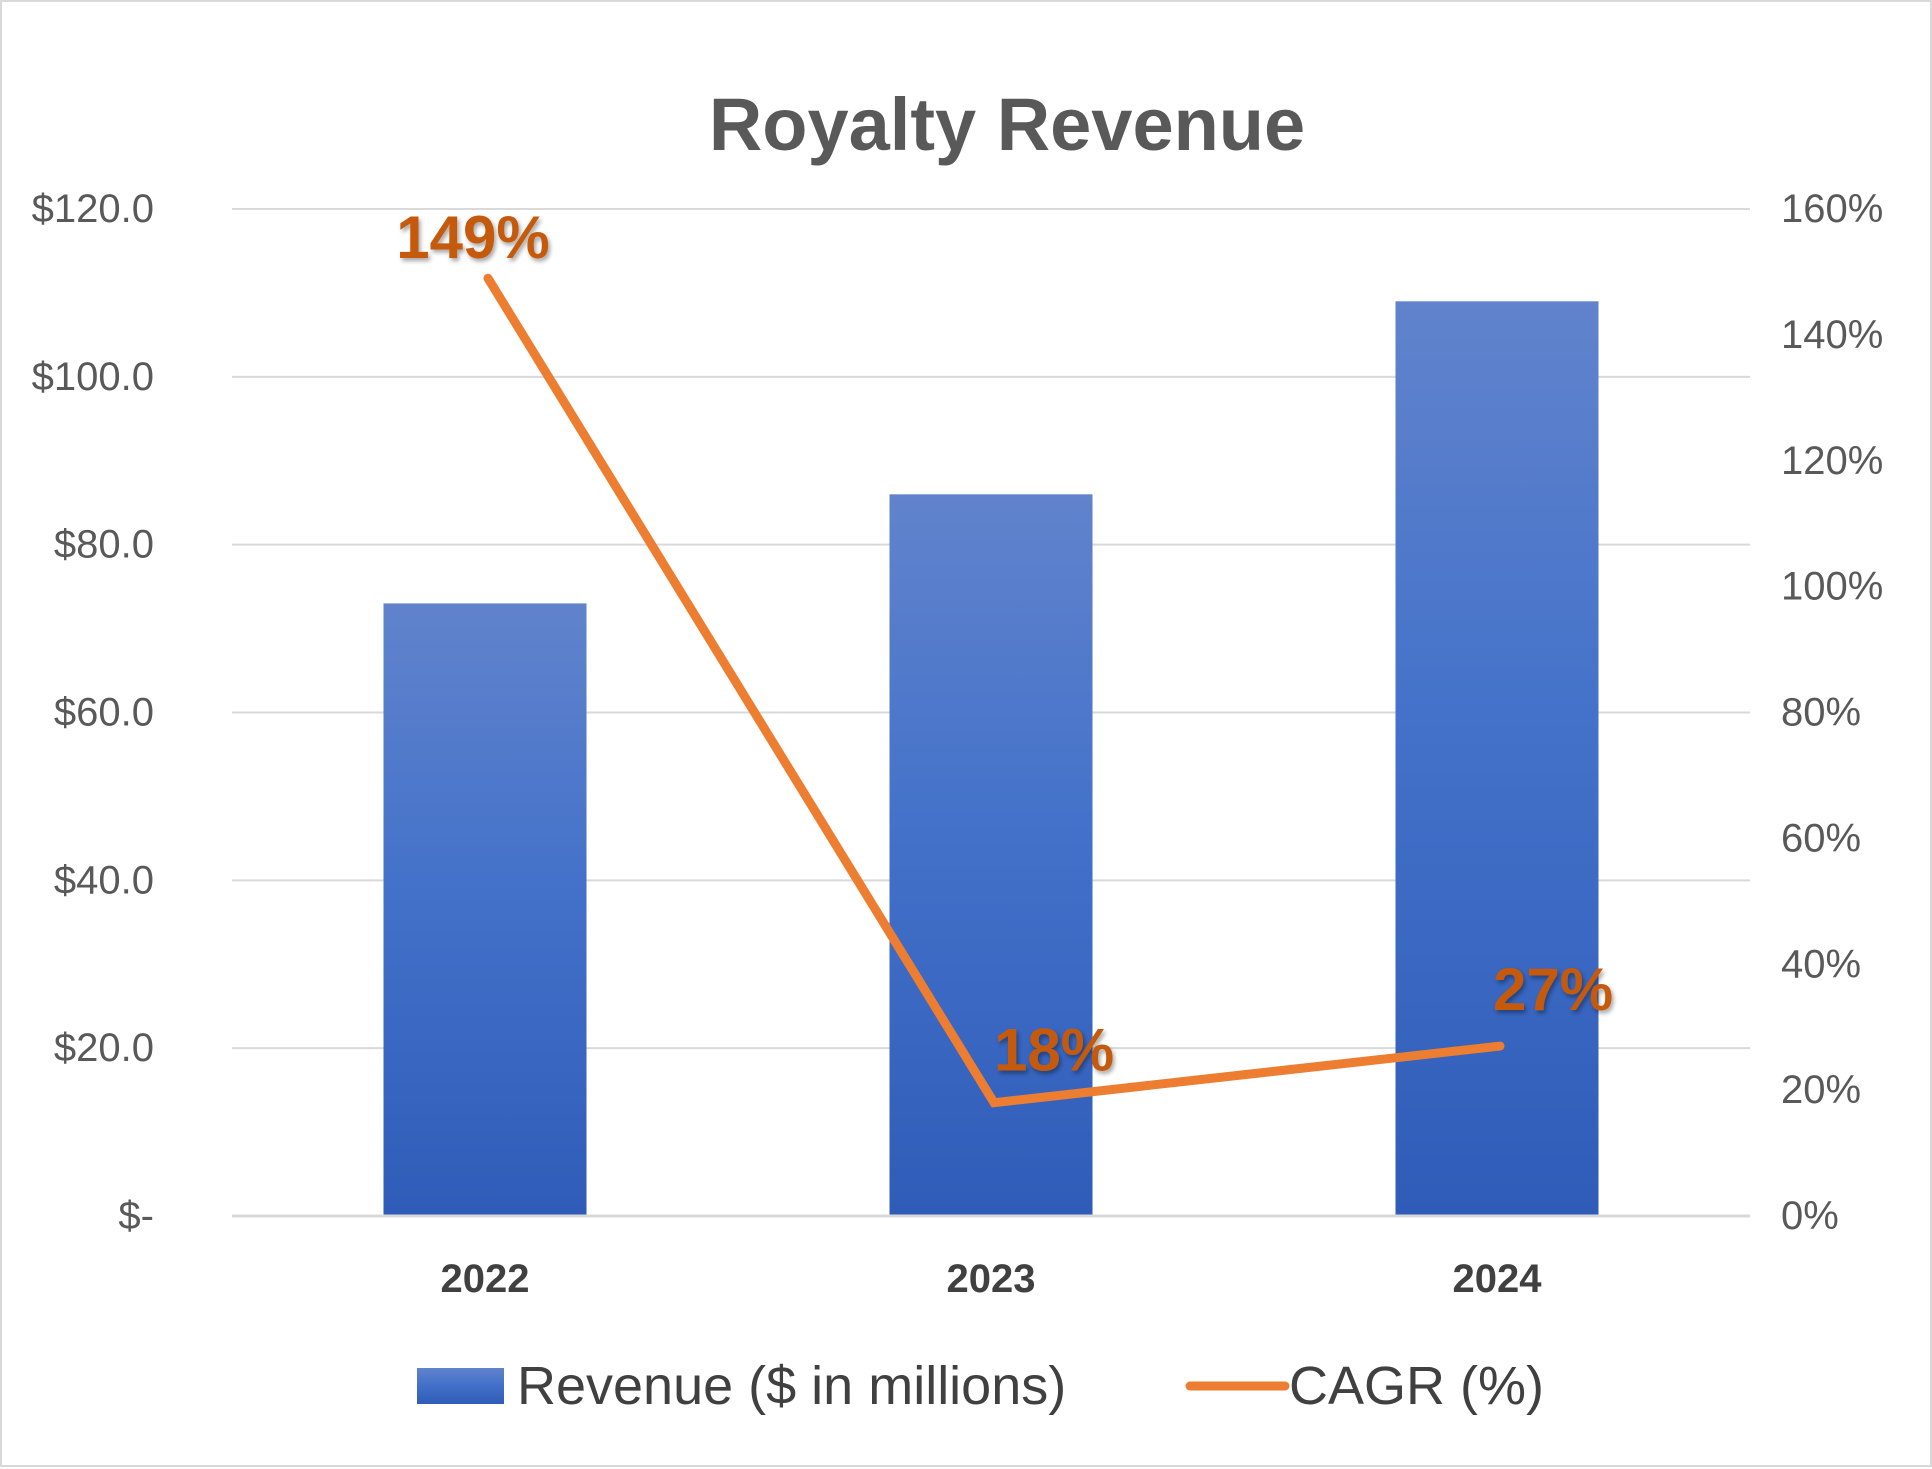 The width and height of the screenshot is (1932, 1469). Describe the element at coordinates (991, 1279) in the screenshot. I see `category-label: 2023` at that location.